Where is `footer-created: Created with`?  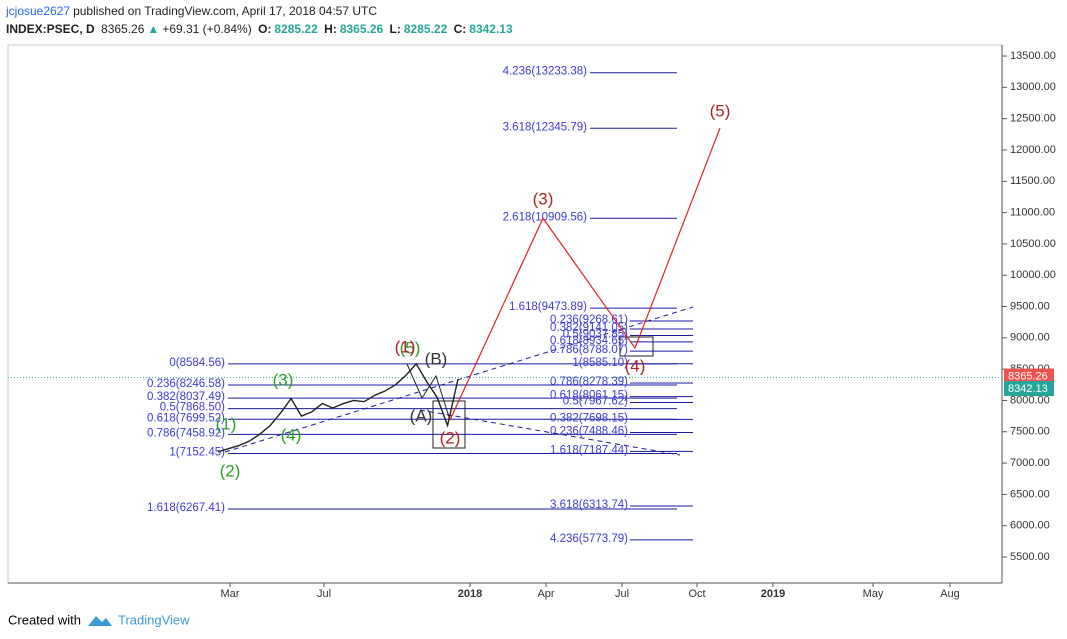 footer-created: Created with is located at coordinates (44, 619).